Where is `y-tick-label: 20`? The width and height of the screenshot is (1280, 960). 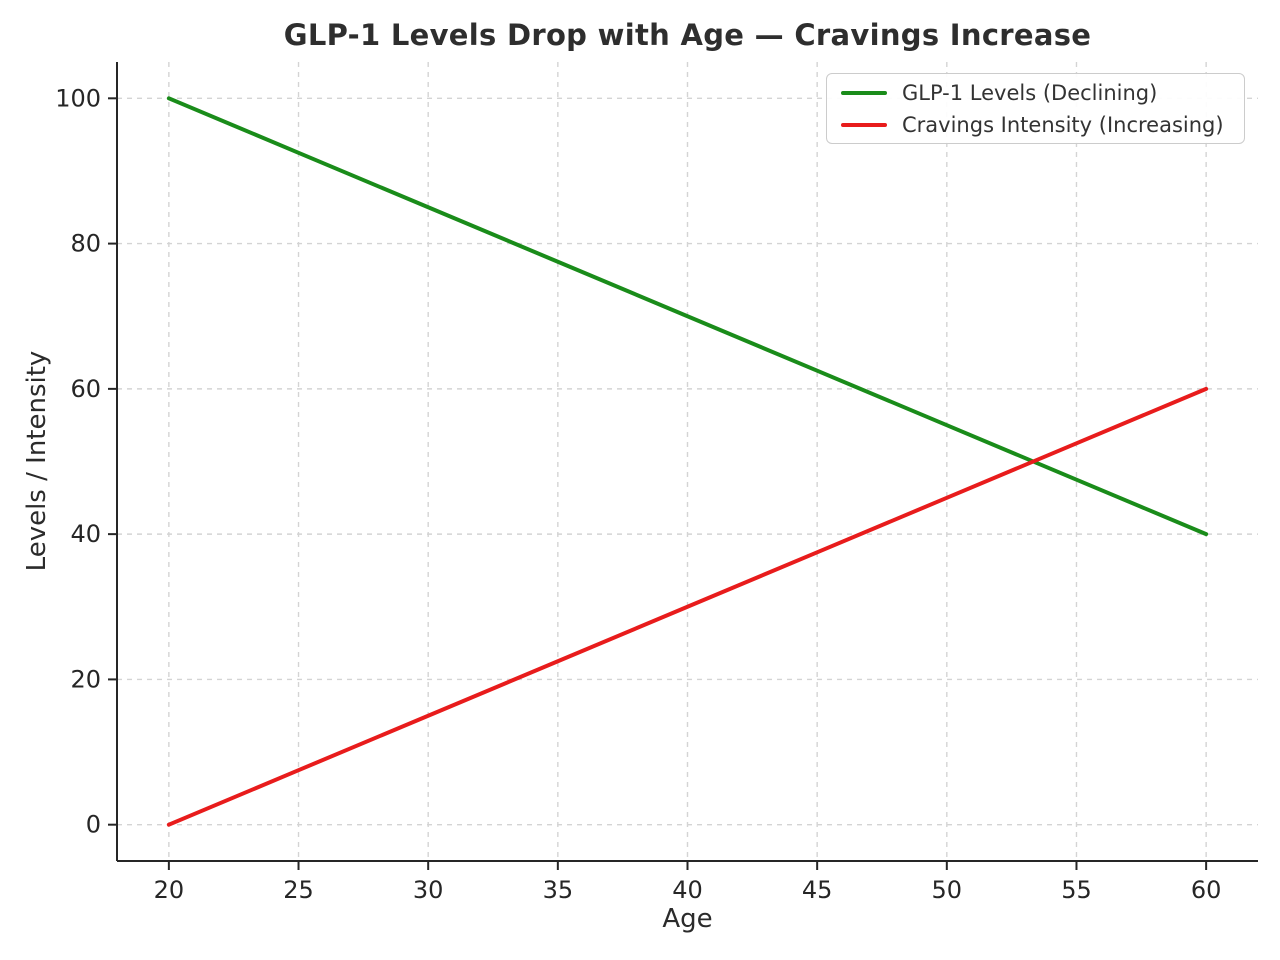 y-tick-label: 20 is located at coordinates (85, 679).